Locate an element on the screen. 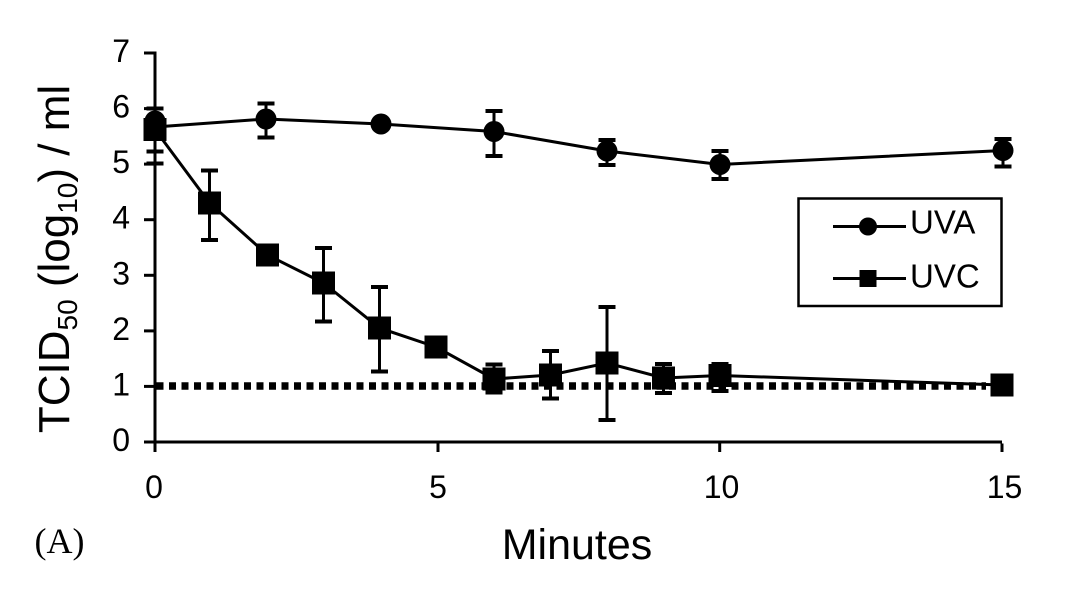  svg-text: UVA is located at coordinates (942, 222).